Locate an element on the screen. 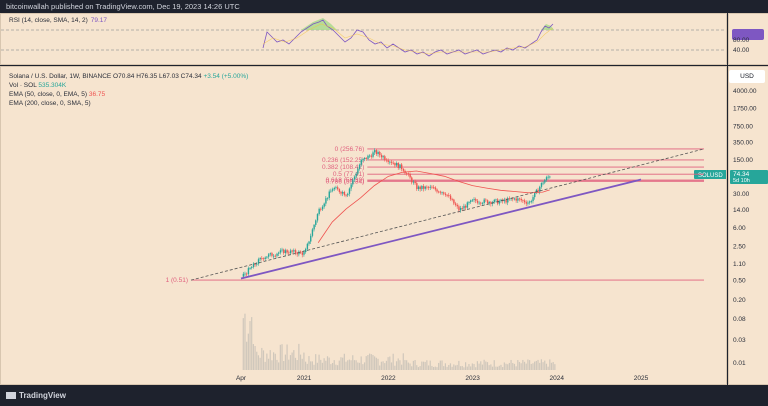  time-tick-label: 2023 is located at coordinates (472, 378).